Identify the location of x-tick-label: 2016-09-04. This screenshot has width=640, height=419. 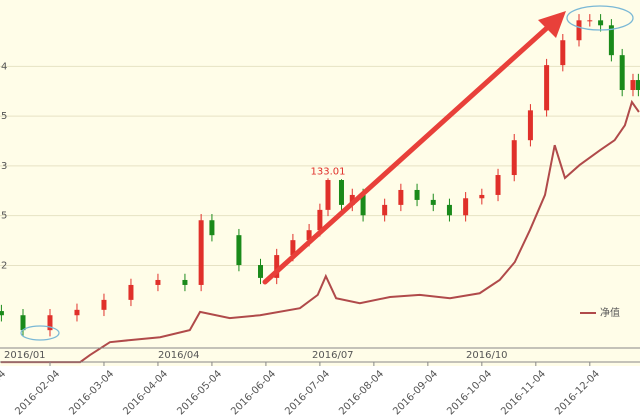
(415, 392).